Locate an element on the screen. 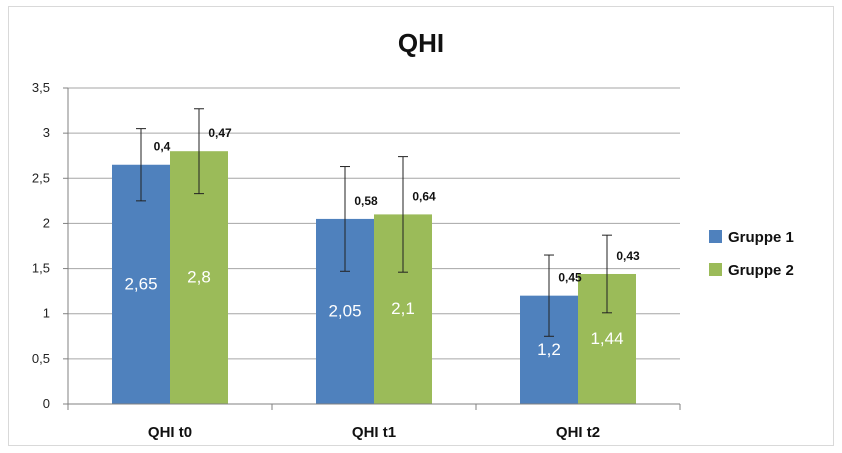 The width and height of the screenshot is (842, 453). error-label: 0,64 is located at coordinates (424, 196).